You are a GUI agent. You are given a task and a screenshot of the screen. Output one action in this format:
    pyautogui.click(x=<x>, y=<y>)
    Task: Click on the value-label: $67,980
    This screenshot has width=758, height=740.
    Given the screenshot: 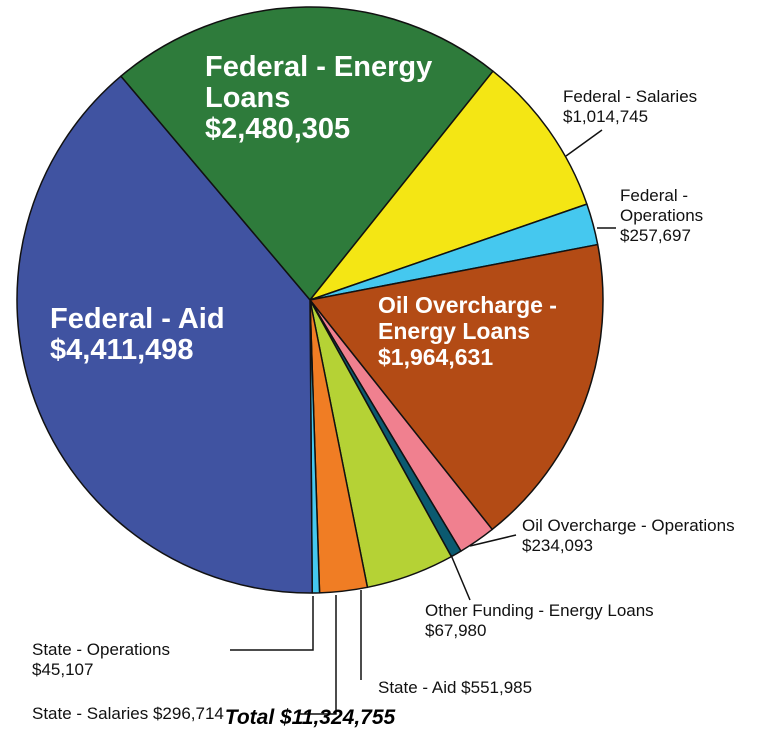 What is the action you would take?
    pyautogui.click(x=456, y=630)
    